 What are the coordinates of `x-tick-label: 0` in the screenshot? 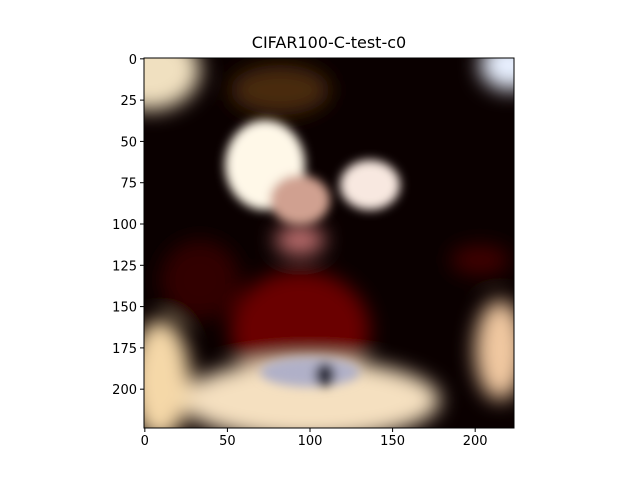 It's located at (145, 441).